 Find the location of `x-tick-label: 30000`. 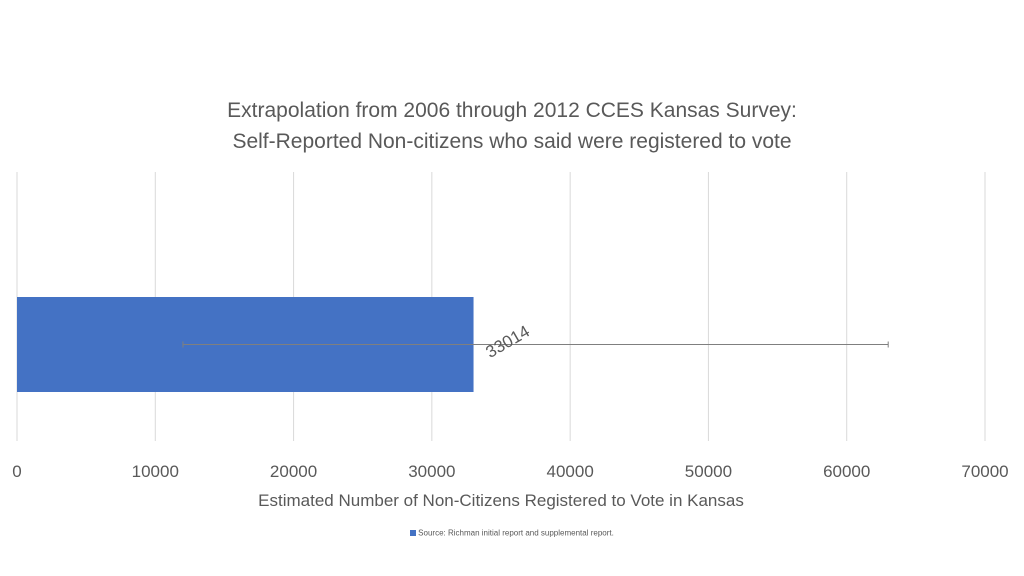

x-tick-label: 30000 is located at coordinates (431, 471).